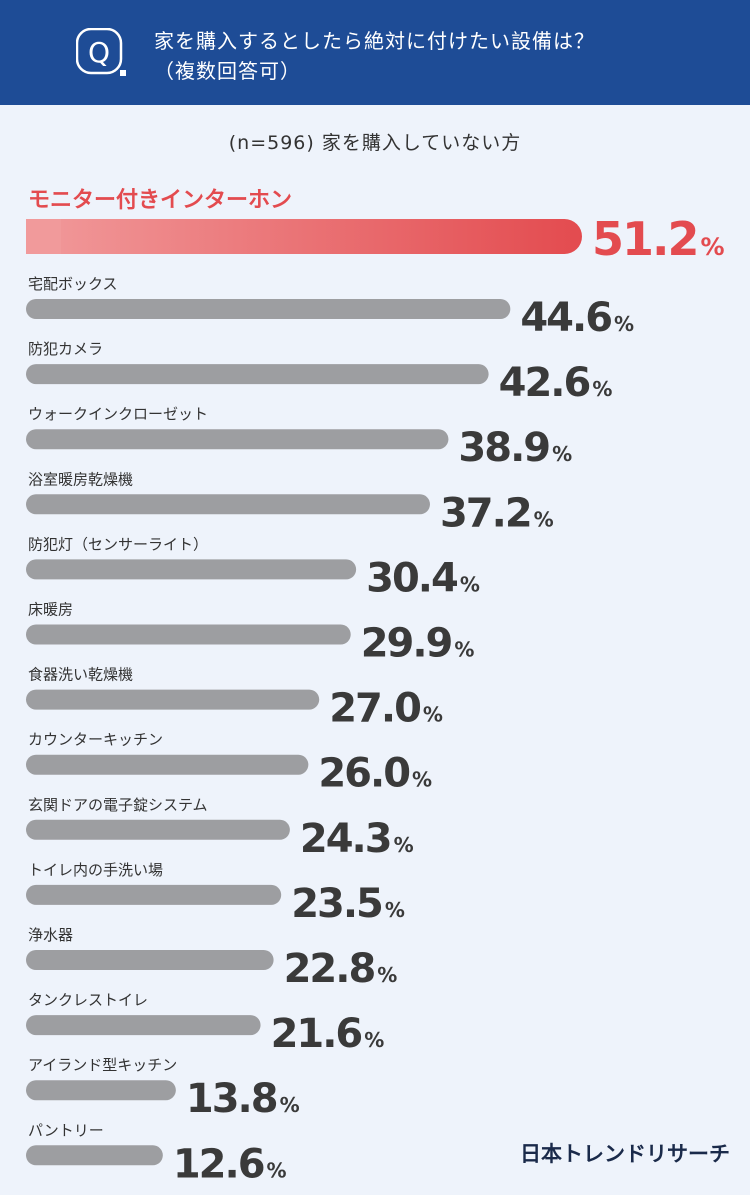  What do you see at coordinates (65, 349) in the screenshot?
I see `category-label: 防犯カメラ` at bounding box center [65, 349].